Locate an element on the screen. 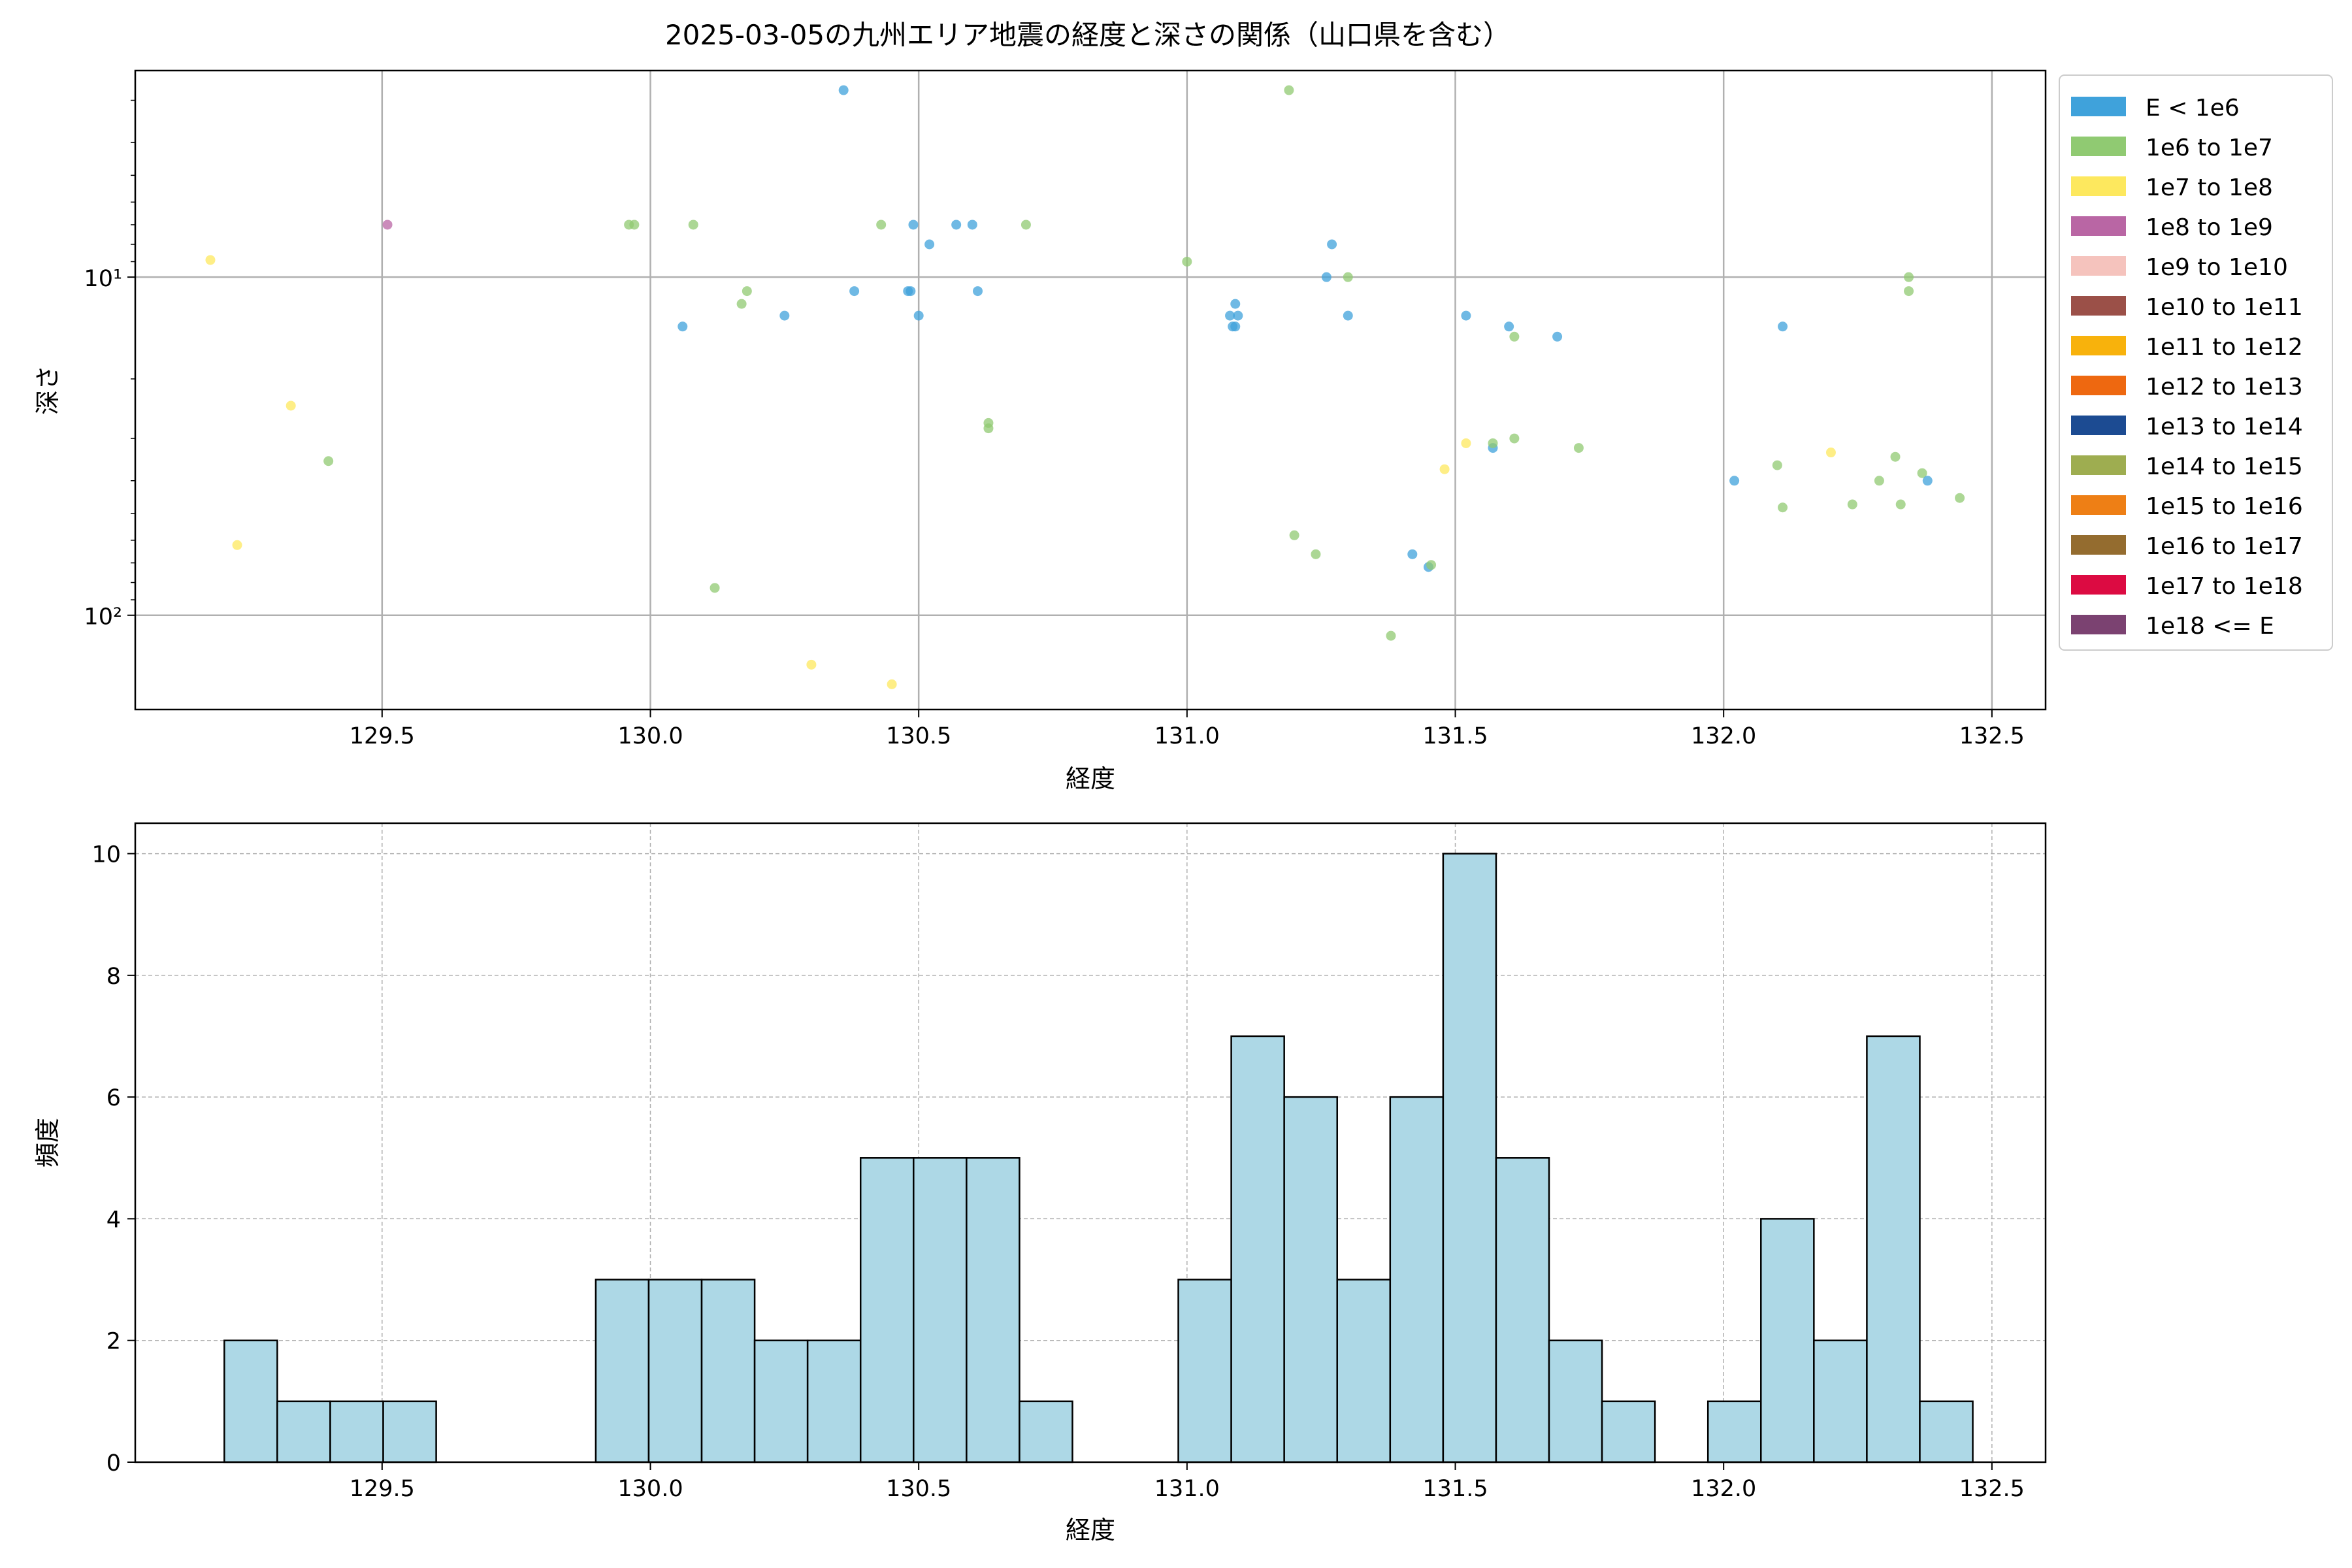 The width and height of the screenshot is (2352, 1568). histogram-x-tick-label: 132.5 is located at coordinates (1992, 1489).